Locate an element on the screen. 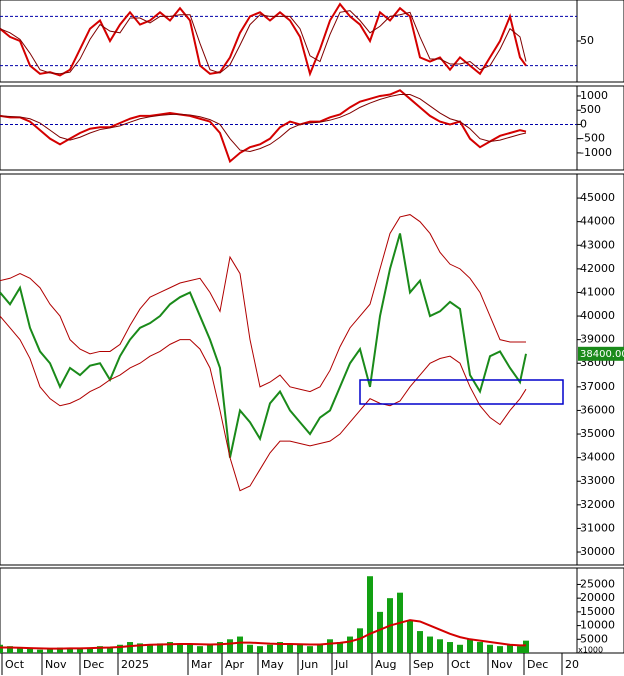 The image size is (624, 676). y-tick-label: 50 is located at coordinates (587, 40).